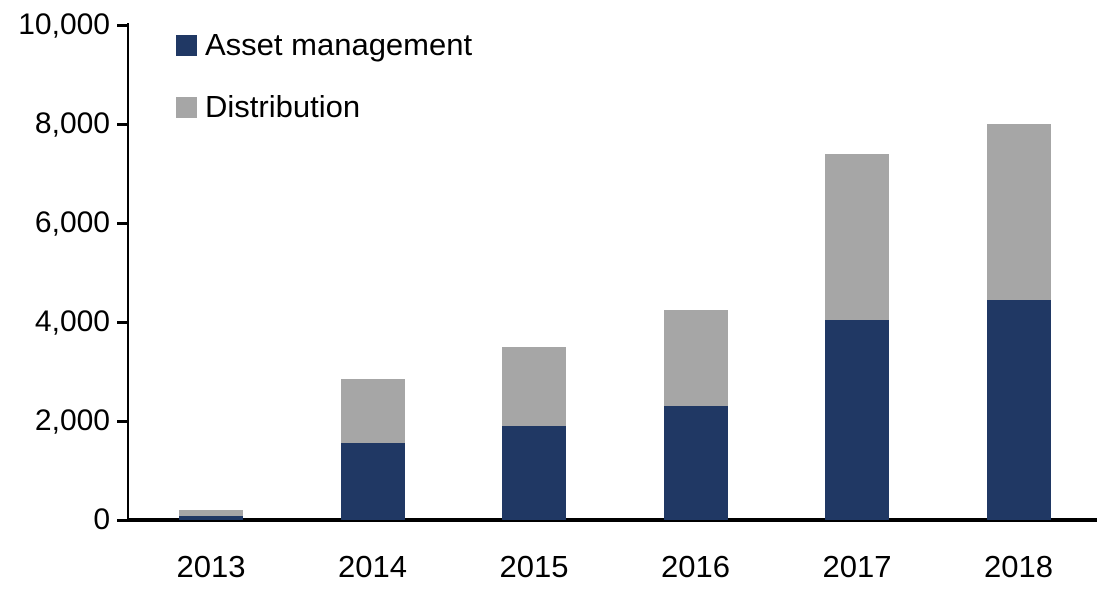 This screenshot has height=594, width=1102. Describe the element at coordinates (186, 107) in the screenshot. I see `legend-swatch-distribution-icon` at that location.